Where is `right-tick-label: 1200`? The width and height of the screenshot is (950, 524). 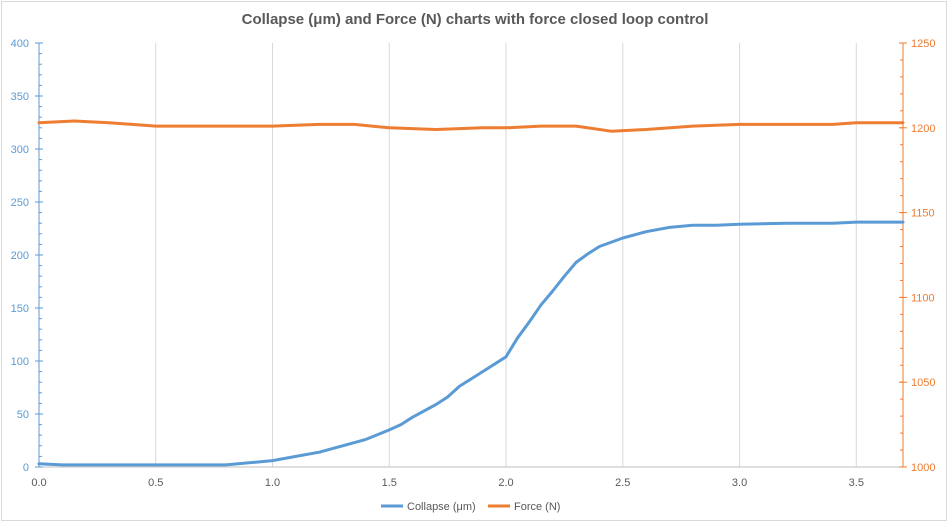 right-tick-label: 1200 is located at coordinates (923, 129).